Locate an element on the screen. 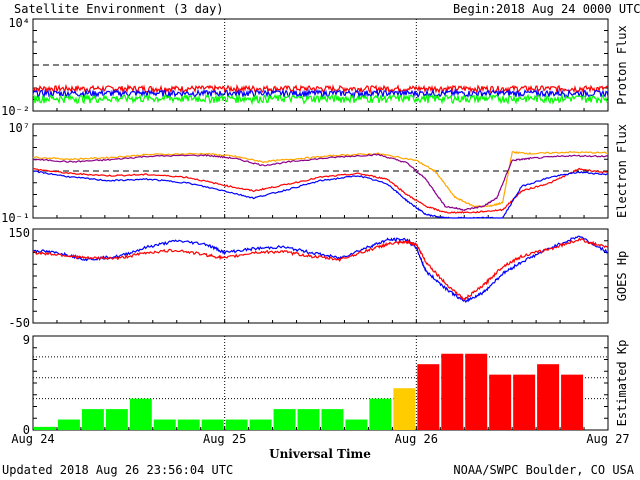 The image size is (640, 480). x-tick-label: Aug 26 is located at coordinates (416, 439).